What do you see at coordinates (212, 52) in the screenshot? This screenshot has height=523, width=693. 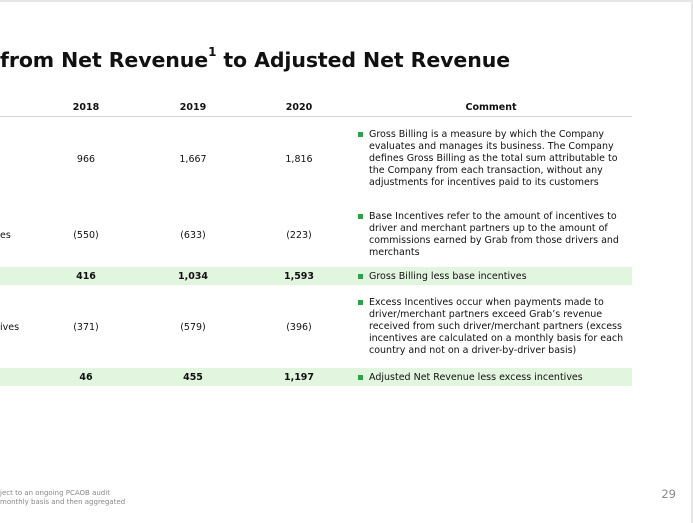 I see `title-footnote-marker: 1` at bounding box center [212, 52].